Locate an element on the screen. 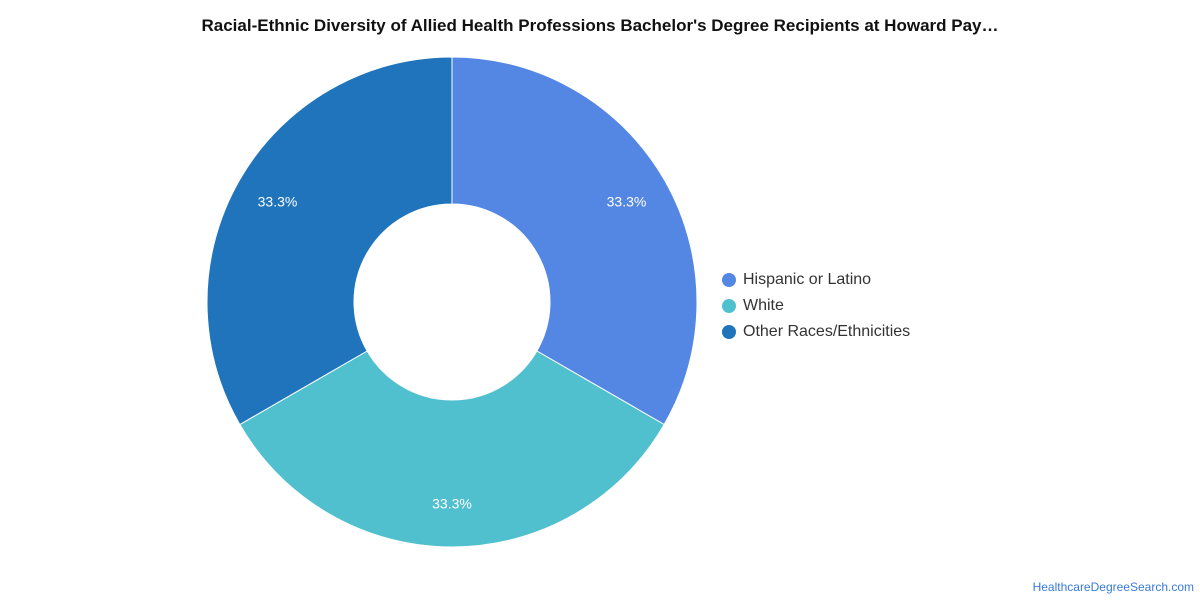 The image size is (1200, 600). legend-label: Hispanic or Latino is located at coordinates (807, 279).